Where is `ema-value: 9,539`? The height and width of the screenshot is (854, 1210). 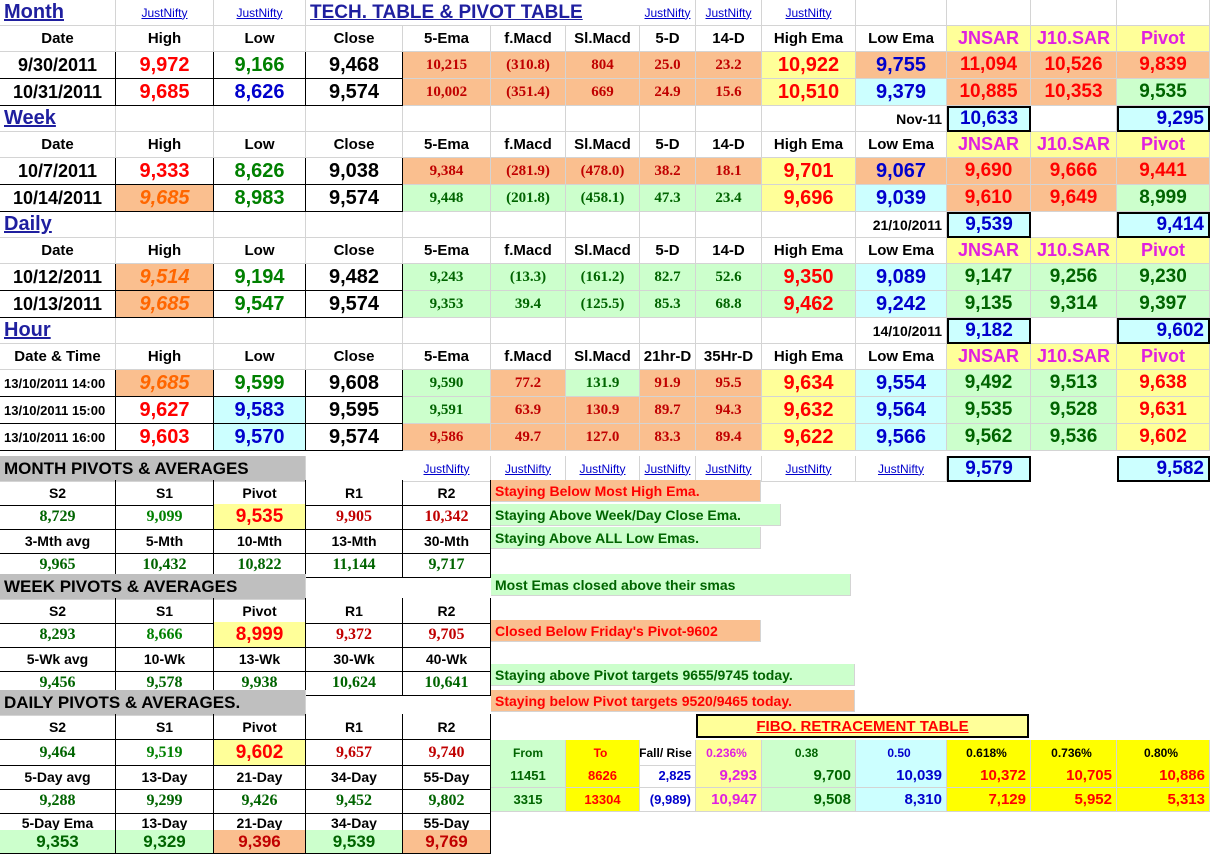
ema-value: 9,539 is located at coordinates (354, 842).